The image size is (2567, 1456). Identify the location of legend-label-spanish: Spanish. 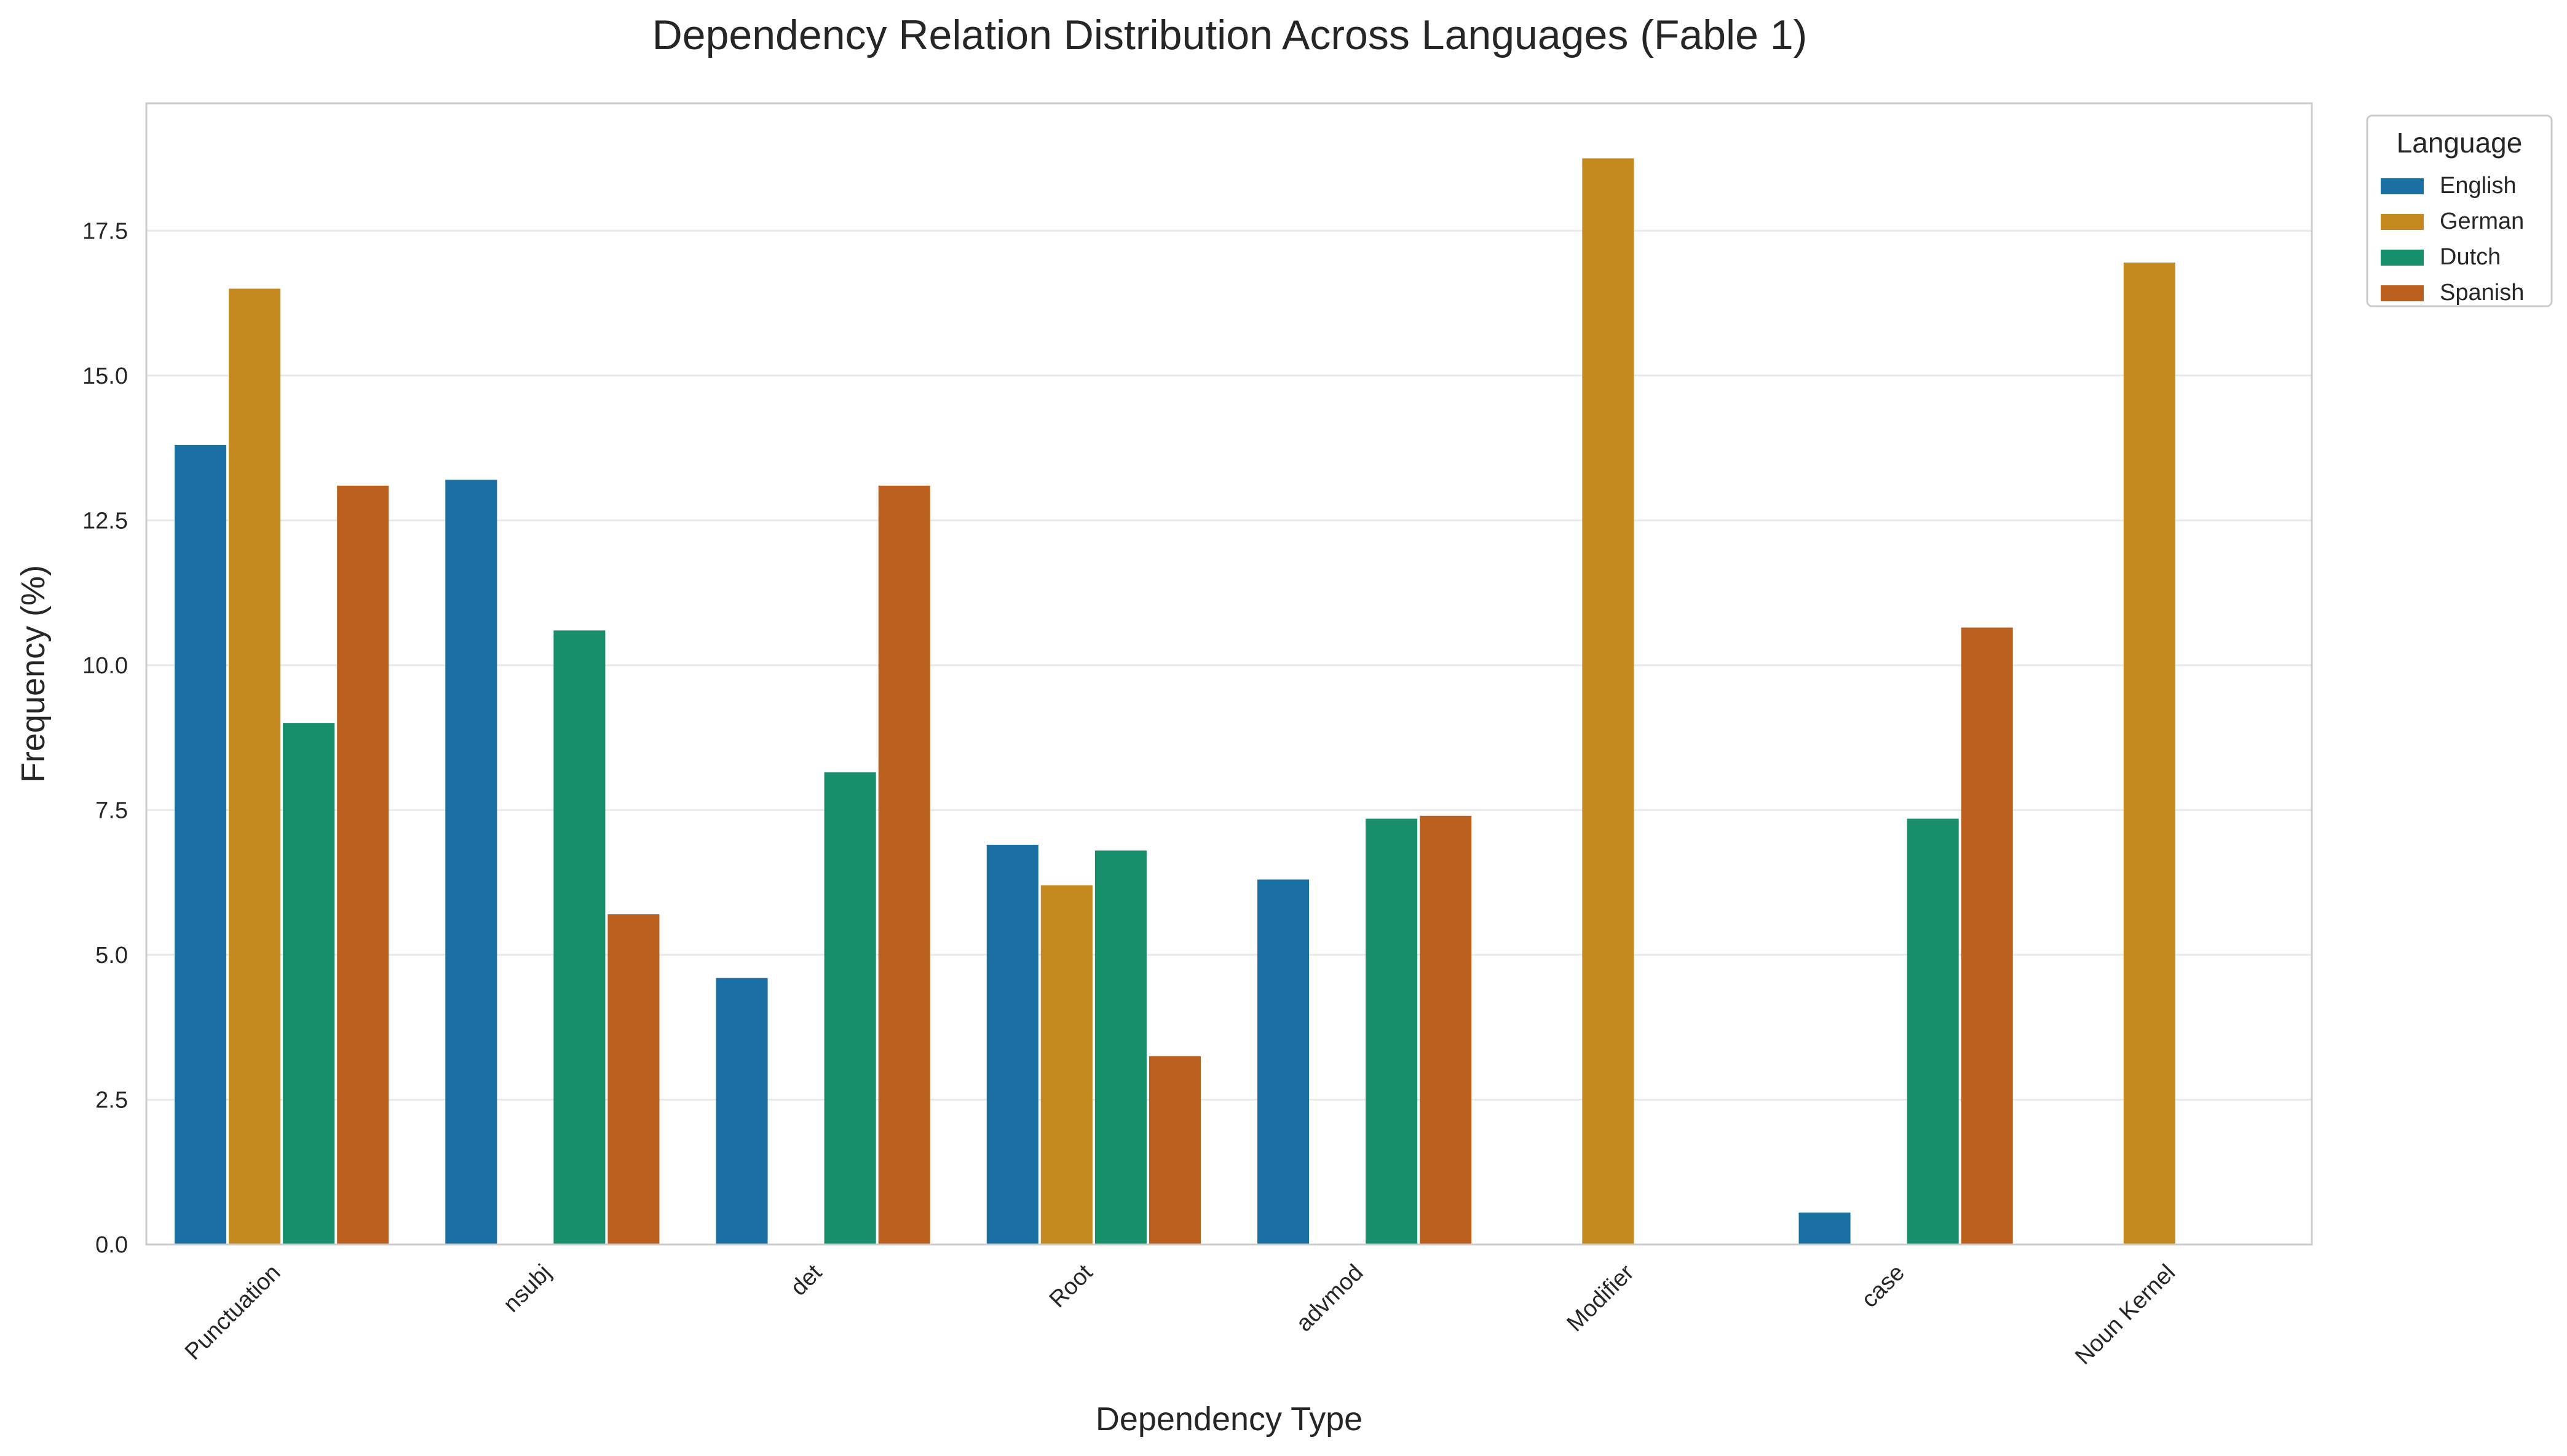
(2482, 293).